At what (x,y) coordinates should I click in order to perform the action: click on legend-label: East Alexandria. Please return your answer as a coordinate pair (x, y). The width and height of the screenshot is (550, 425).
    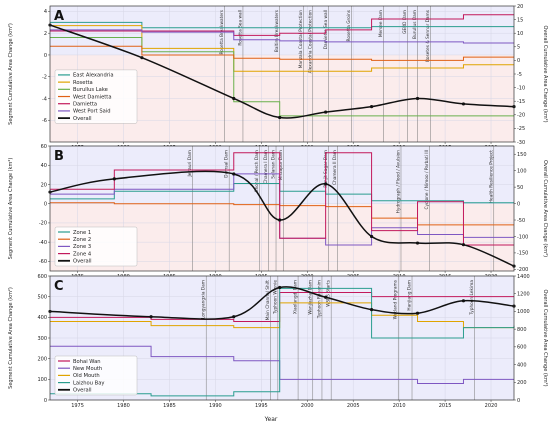
    Looking at the image, I should click on (93, 76).